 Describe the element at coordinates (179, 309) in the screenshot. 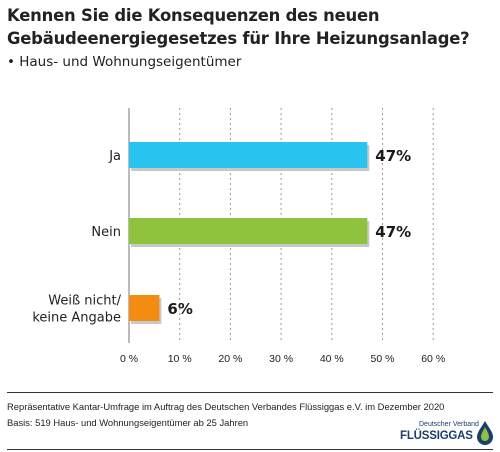

I see `bar-value-label: 6%` at that location.